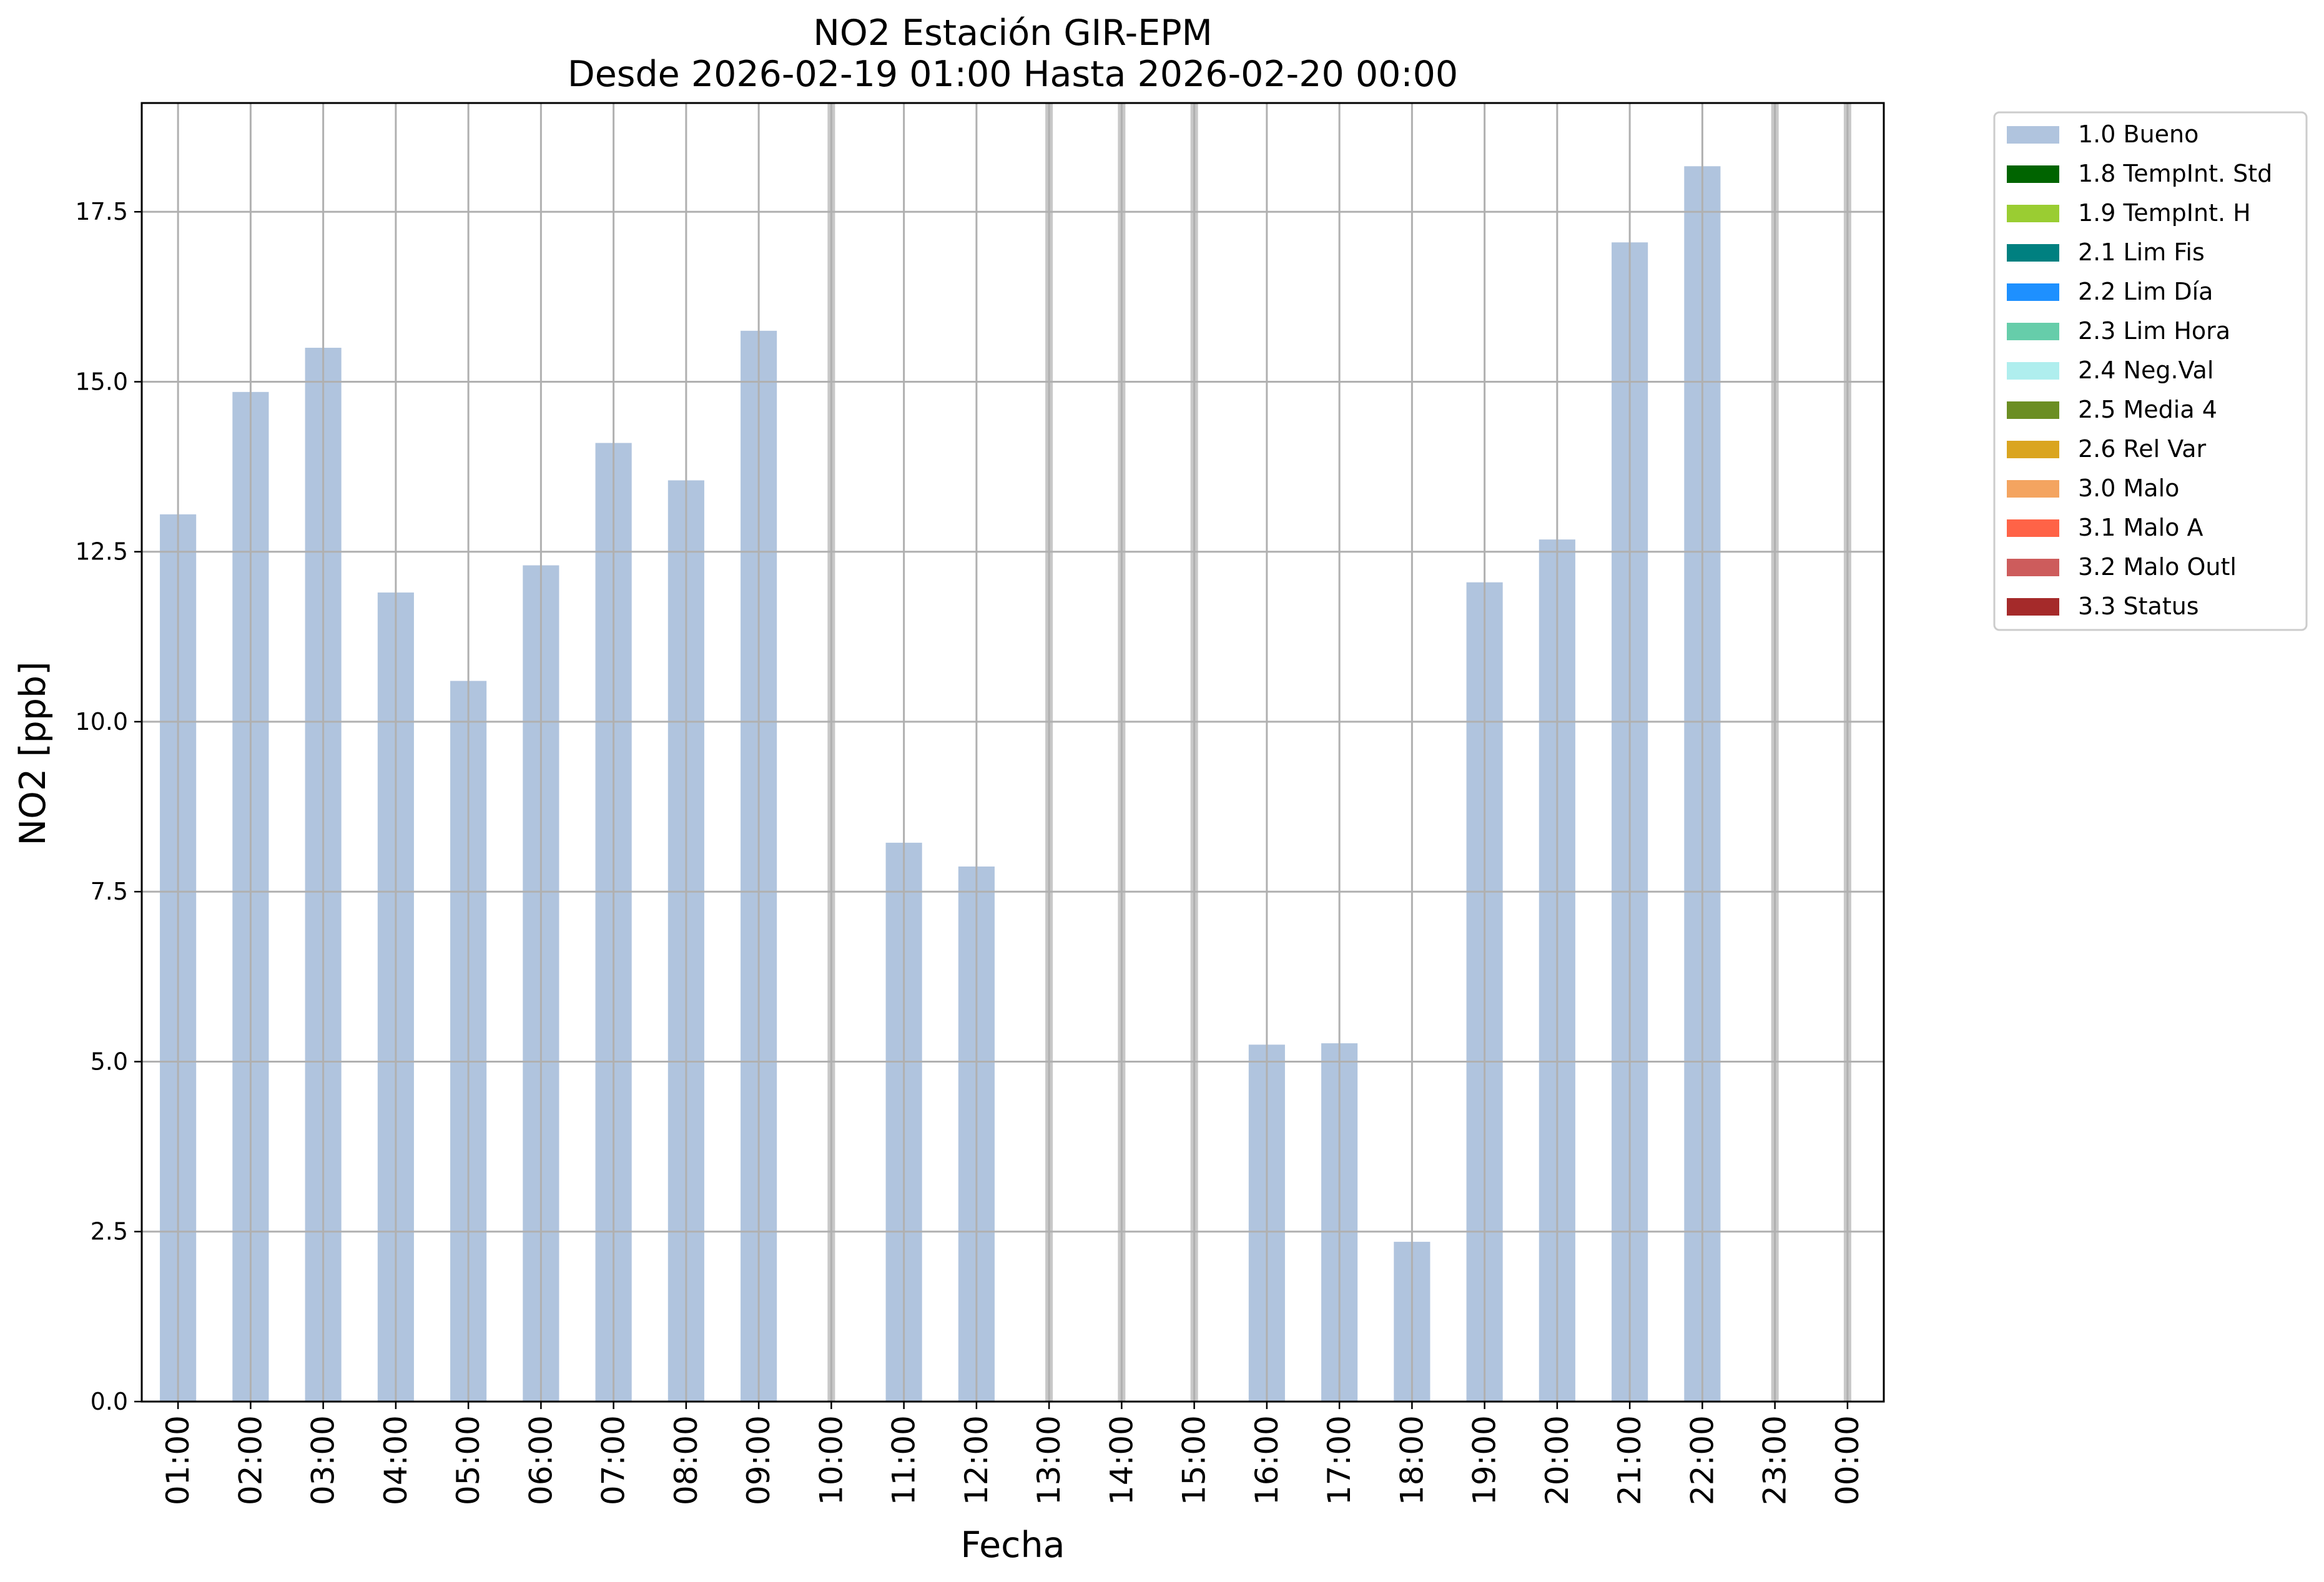  What do you see at coordinates (396, 1460) in the screenshot?
I see `x-tick-label: 04:00` at bounding box center [396, 1460].